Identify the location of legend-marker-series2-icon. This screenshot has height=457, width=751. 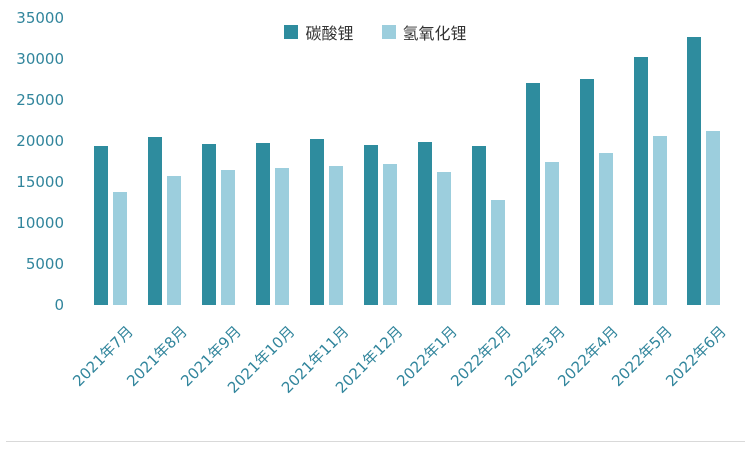
(388, 32).